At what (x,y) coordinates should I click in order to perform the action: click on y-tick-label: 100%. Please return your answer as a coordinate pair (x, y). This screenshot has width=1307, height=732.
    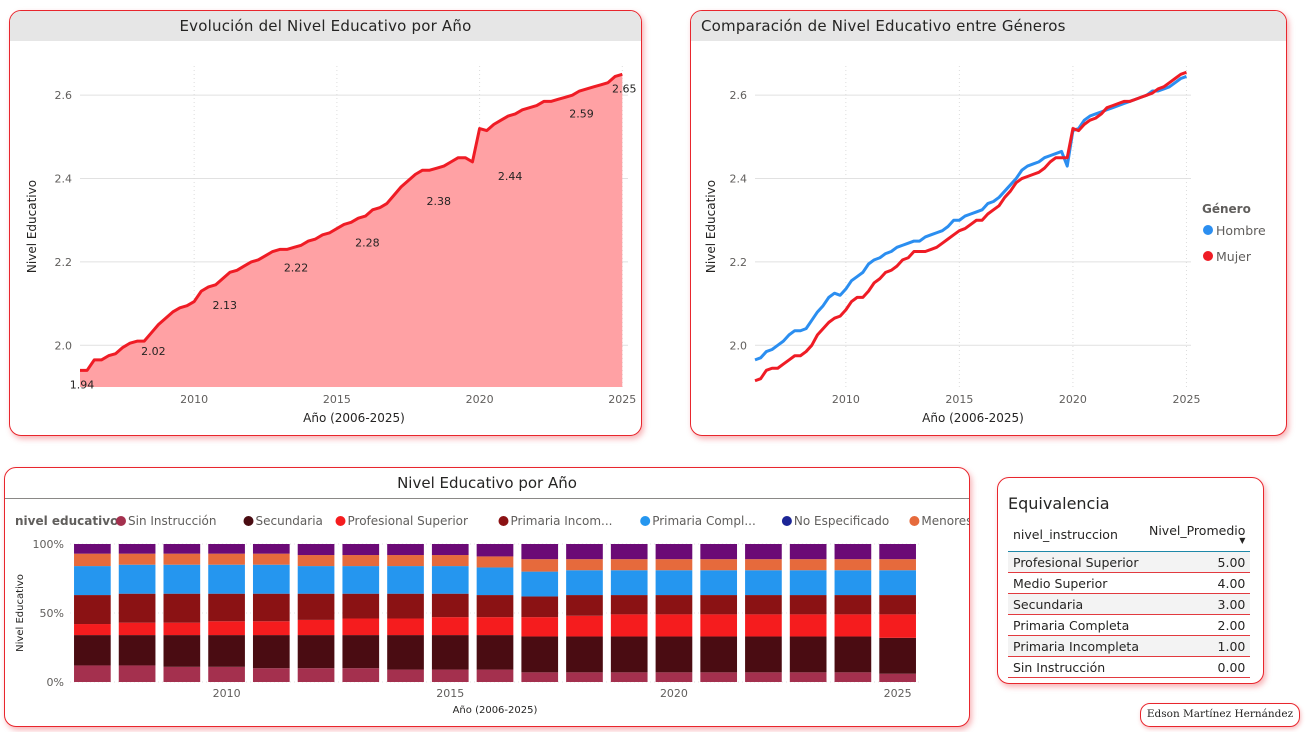
    Looking at the image, I should click on (48, 544).